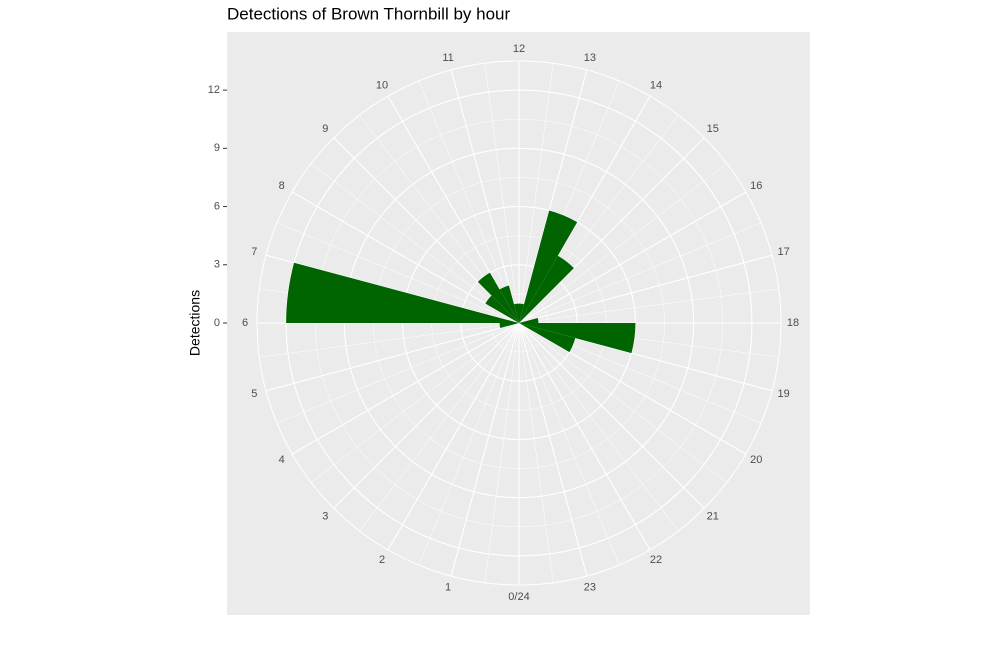 This screenshot has height=651, width=1000. Describe the element at coordinates (325, 129) in the screenshot. I see `x-tick-label: 9` at that location.